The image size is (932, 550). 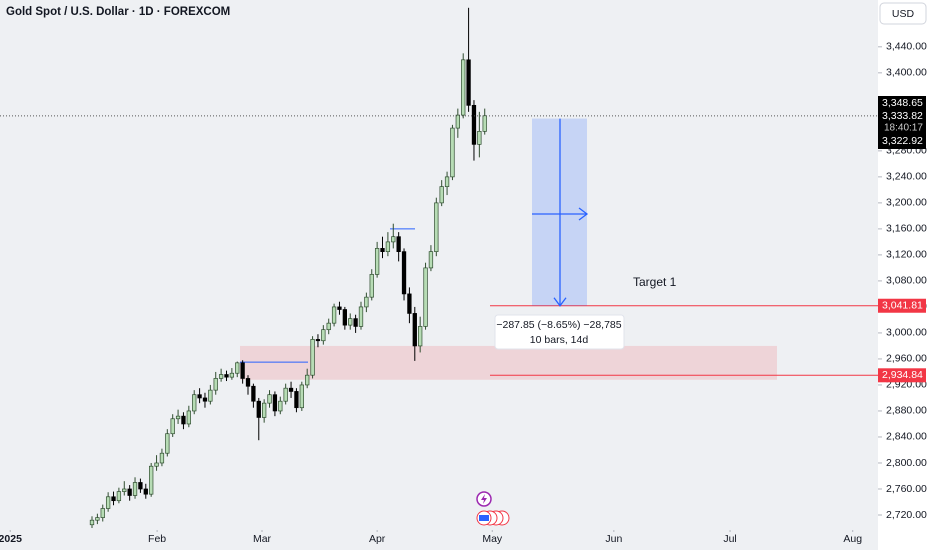 What do you see at coordinates (613, 539) in the screenshot?
I see `x-tick-label: Jun` at bounding box center [613, 539].